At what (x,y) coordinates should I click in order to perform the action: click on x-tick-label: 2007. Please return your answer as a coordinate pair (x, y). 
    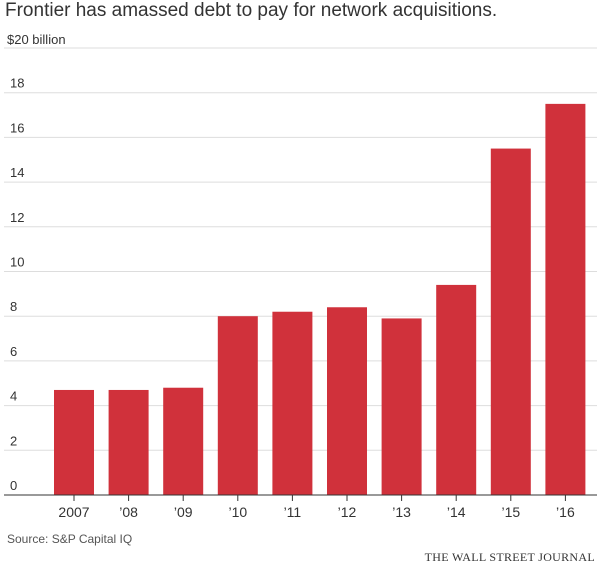
    Looking at the image, I should click on (73, 512).